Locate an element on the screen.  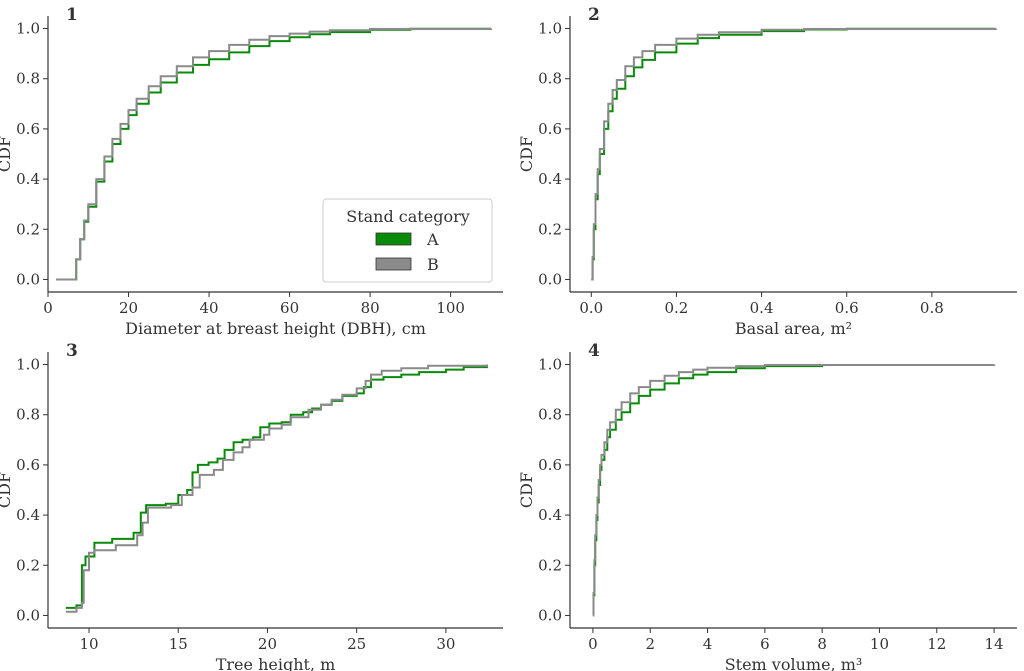
x-tick-label: 6 is located at coordinates (765, 644).